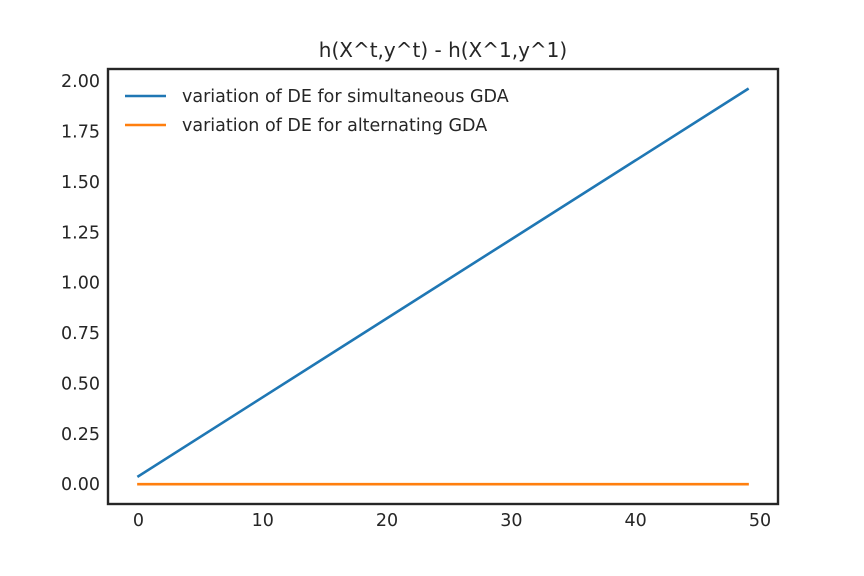 The height and width of the screenshot is (576, 864). I want to click on x-tick-label: 40, so click(636, 521).